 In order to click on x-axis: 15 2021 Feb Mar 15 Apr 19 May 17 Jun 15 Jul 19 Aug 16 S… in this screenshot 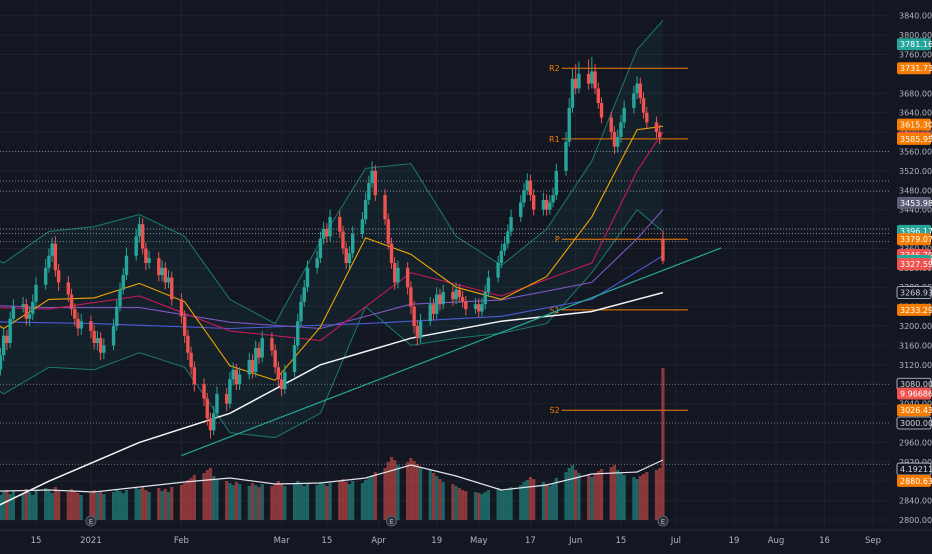, I will do `click(466, 539)`.